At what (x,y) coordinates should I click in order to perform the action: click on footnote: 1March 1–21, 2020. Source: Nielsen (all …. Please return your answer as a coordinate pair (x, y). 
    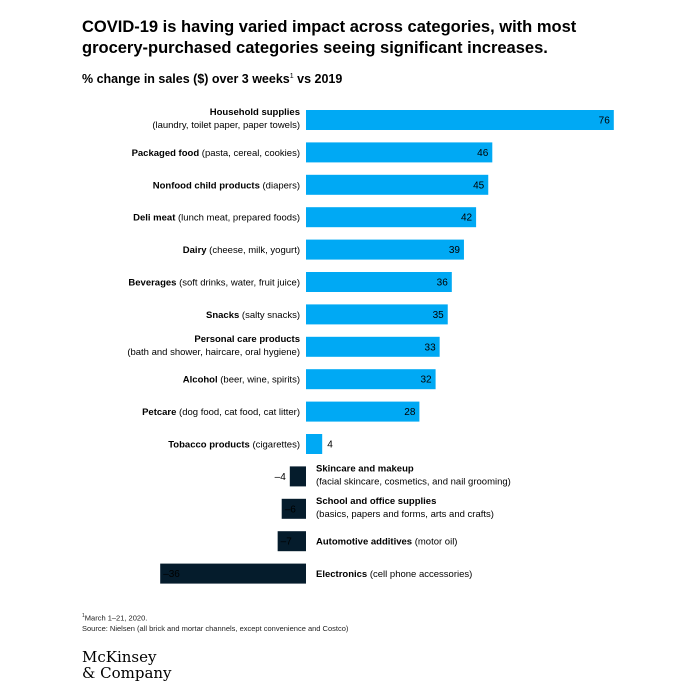
    Looking at the image, I should click on (215, 622).